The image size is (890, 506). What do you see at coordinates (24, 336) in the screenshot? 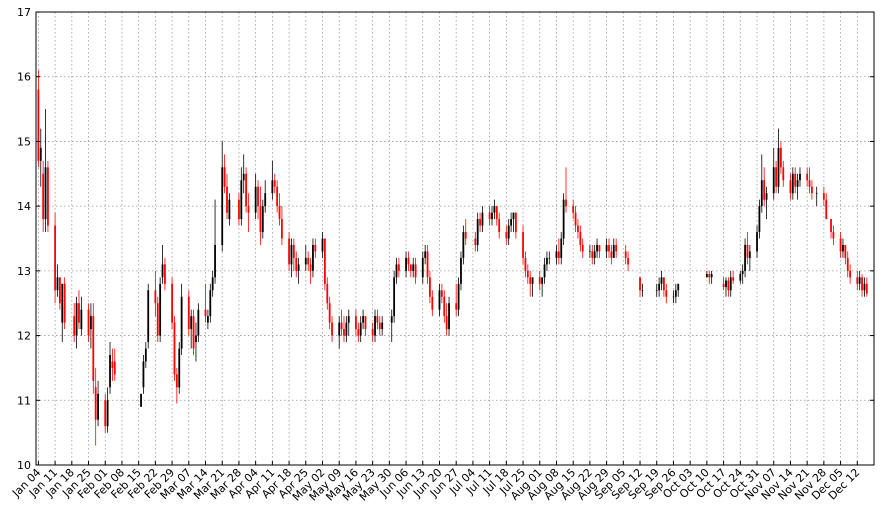
I see `y-tick-label: 12` at bounding box center [24, 336].